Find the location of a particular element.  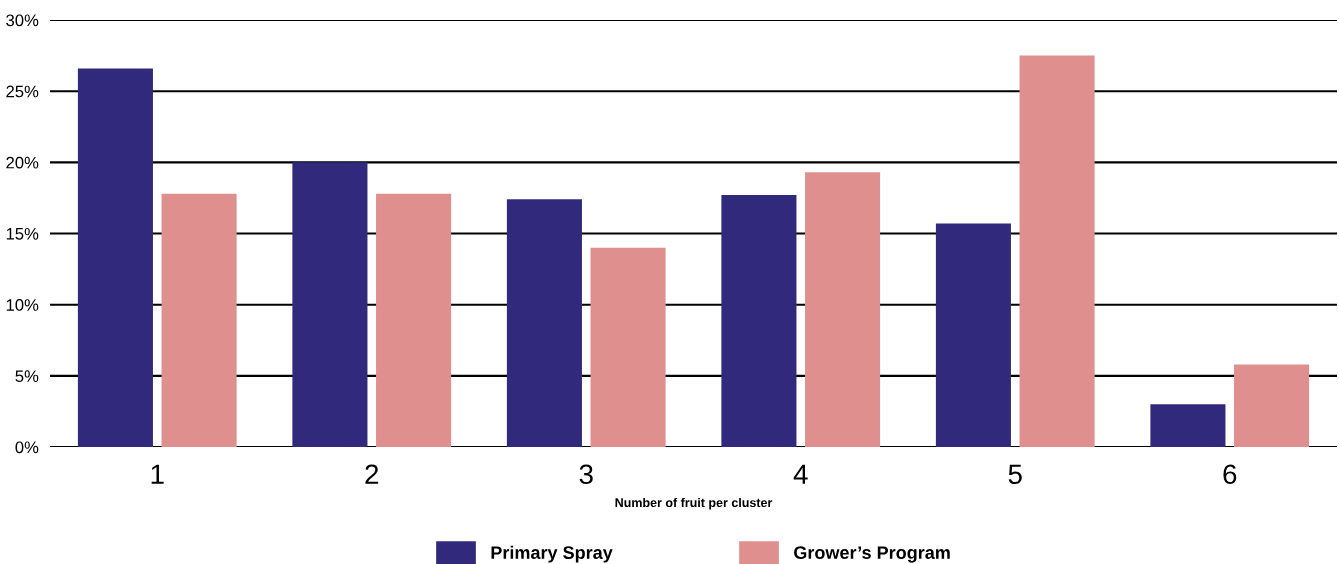

x-tick-label: 5 is located at coordinates (1015, 474).